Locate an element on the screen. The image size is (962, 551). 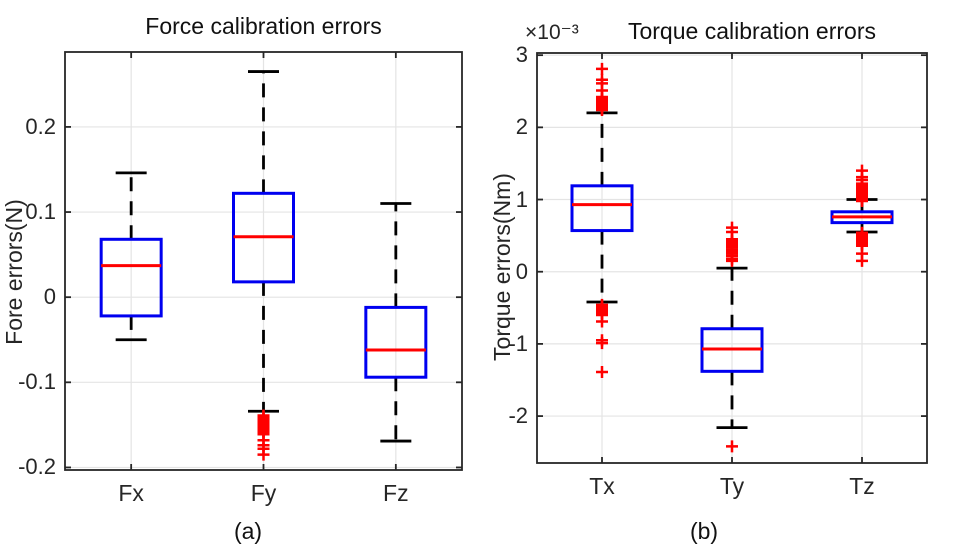
force-title: Force calibration errors is located at coordinates (263, 26).